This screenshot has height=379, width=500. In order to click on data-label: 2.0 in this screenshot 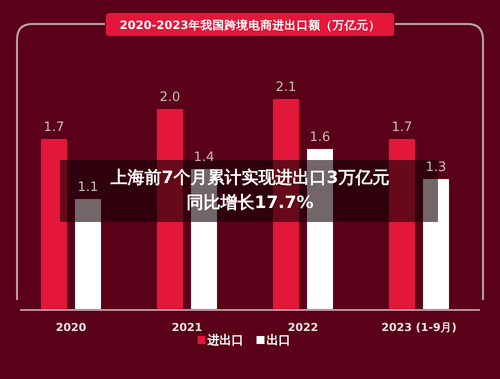, I will do `click(170, 97)`.